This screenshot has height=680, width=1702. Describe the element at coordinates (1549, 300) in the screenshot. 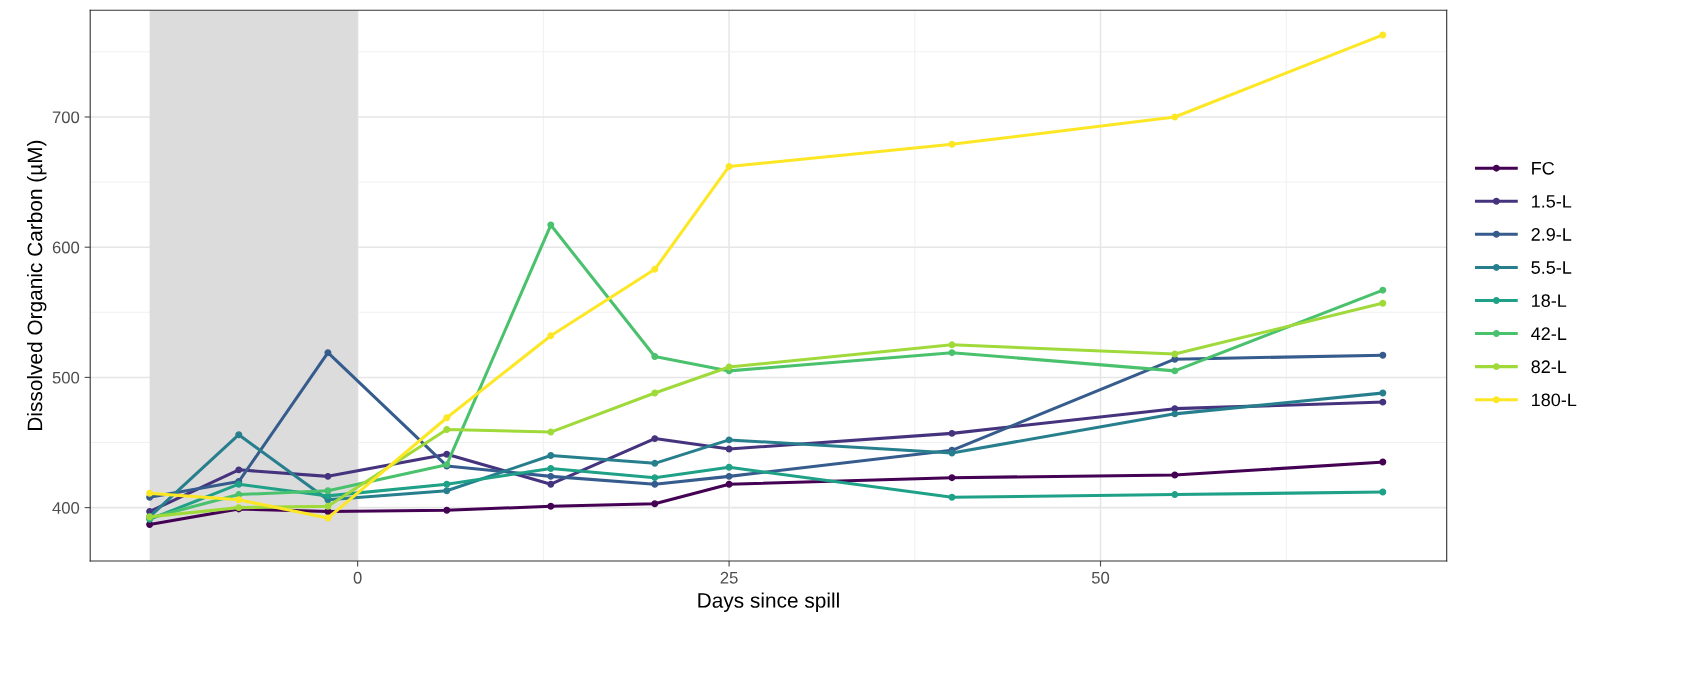

I see `legend-label: 18-L` at that location.